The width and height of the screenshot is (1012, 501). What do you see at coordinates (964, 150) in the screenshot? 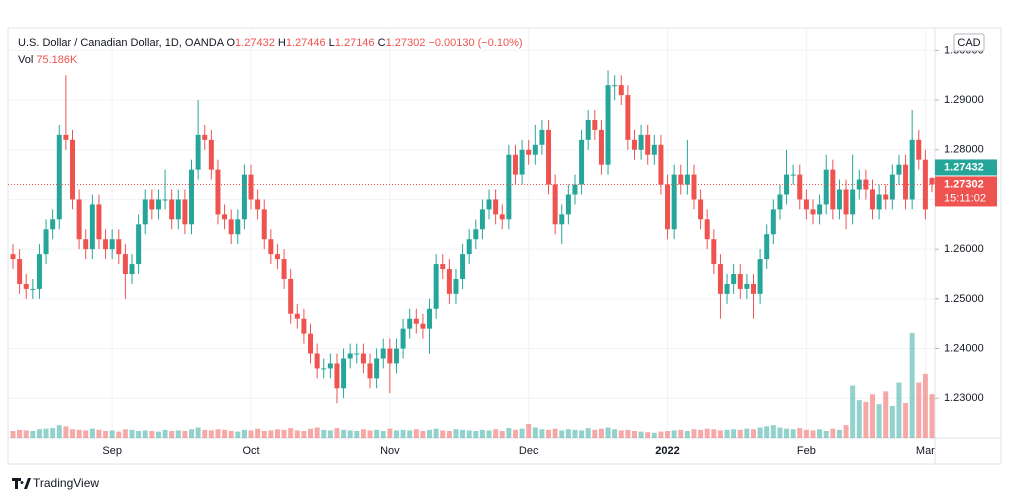
I see `y-tick-label: 1.28000` at bounding box center [964, 150].